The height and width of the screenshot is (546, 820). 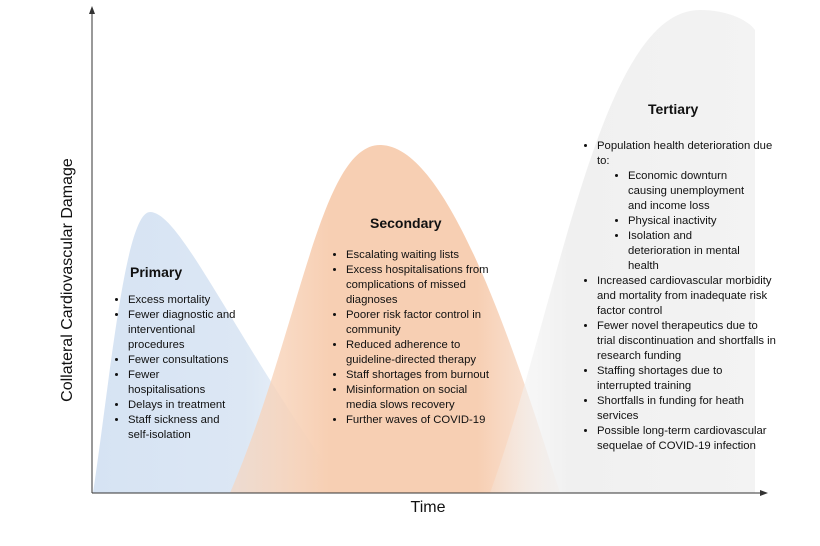 What do you see at coordinates (167, 382) in the screenshot?
I see `bullet-text: Fewer hospitalisations` at bounding box center [167, 382].